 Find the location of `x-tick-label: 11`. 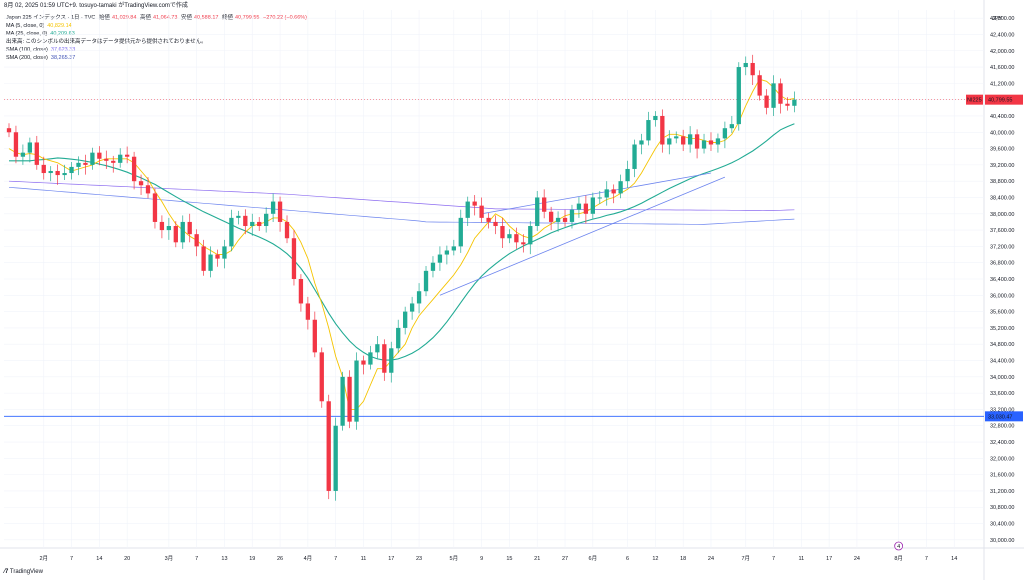

x-tick-label: 11 is located at coordinates (364, 559).